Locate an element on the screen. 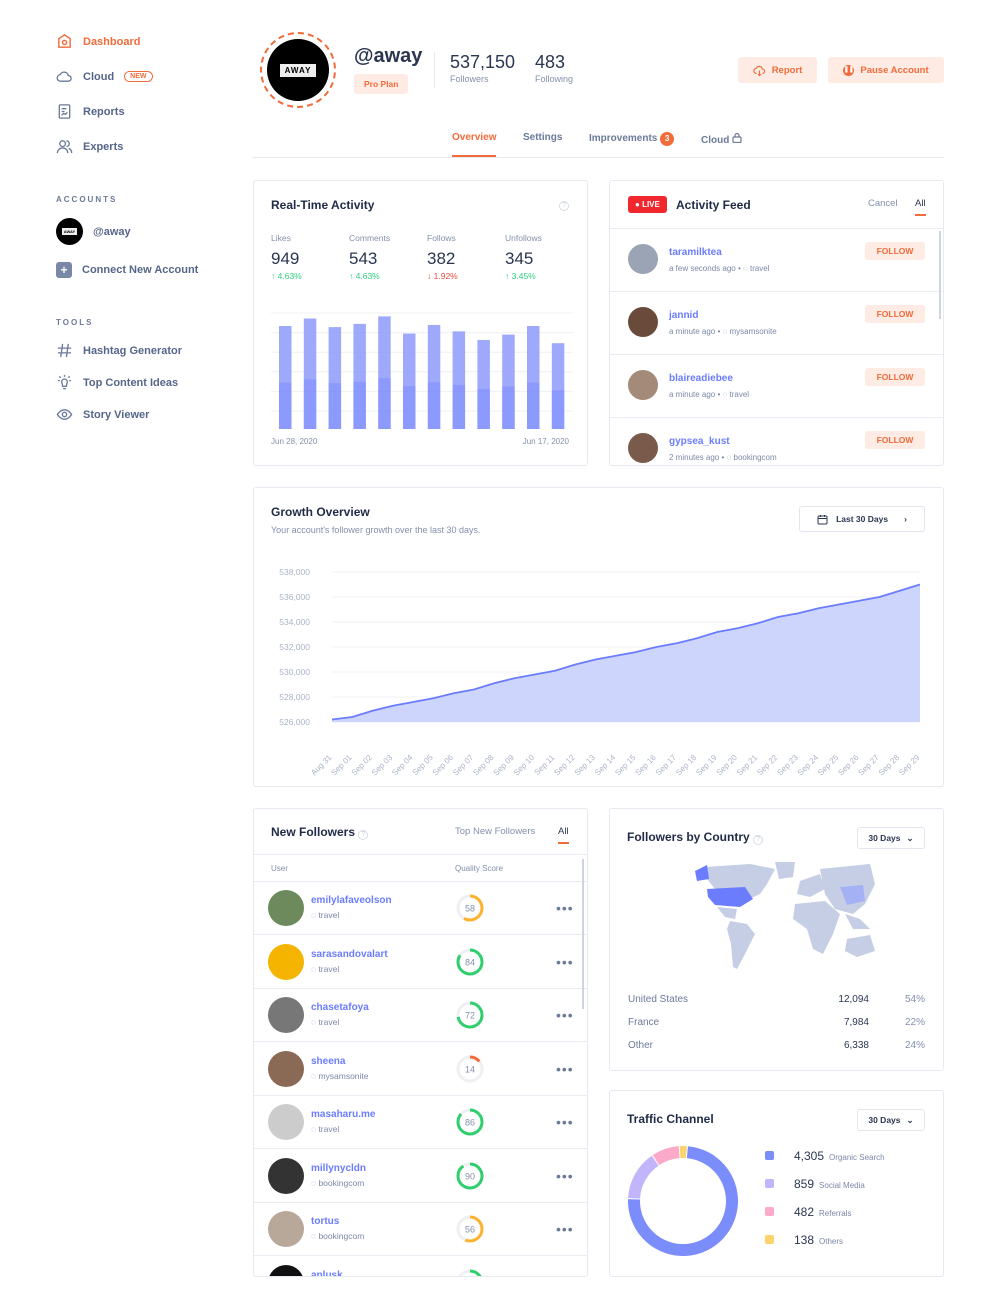 This screenshot has height=1293, width=1000. tab-all: All is located at coordinates (563, 835).